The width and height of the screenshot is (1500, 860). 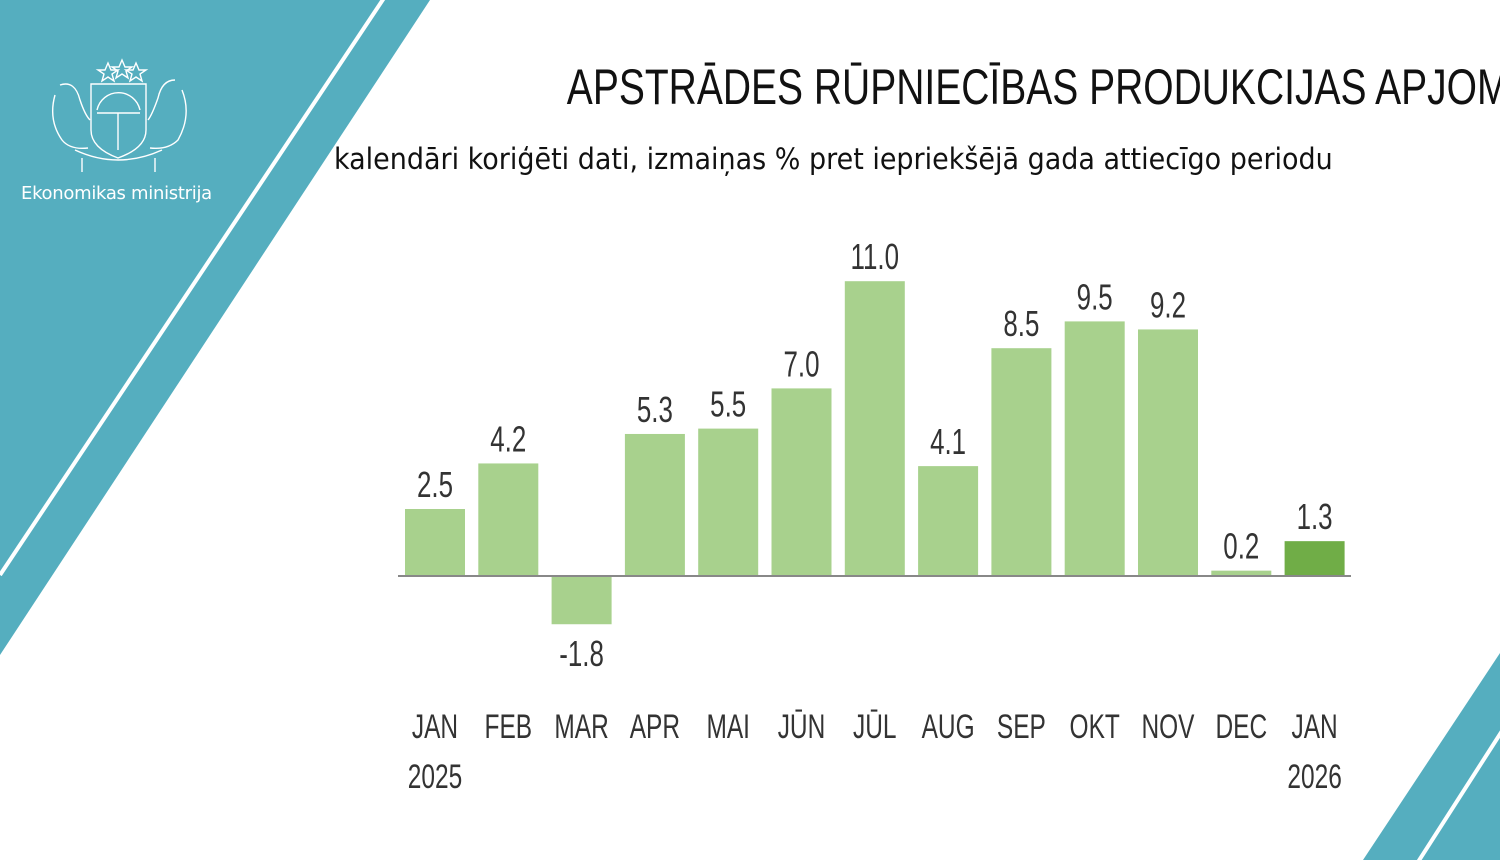 What do you see at coordinates (509, 727) in the screenshot?
I see `x-tick-label: FEB` at bounding box center [509, 727].